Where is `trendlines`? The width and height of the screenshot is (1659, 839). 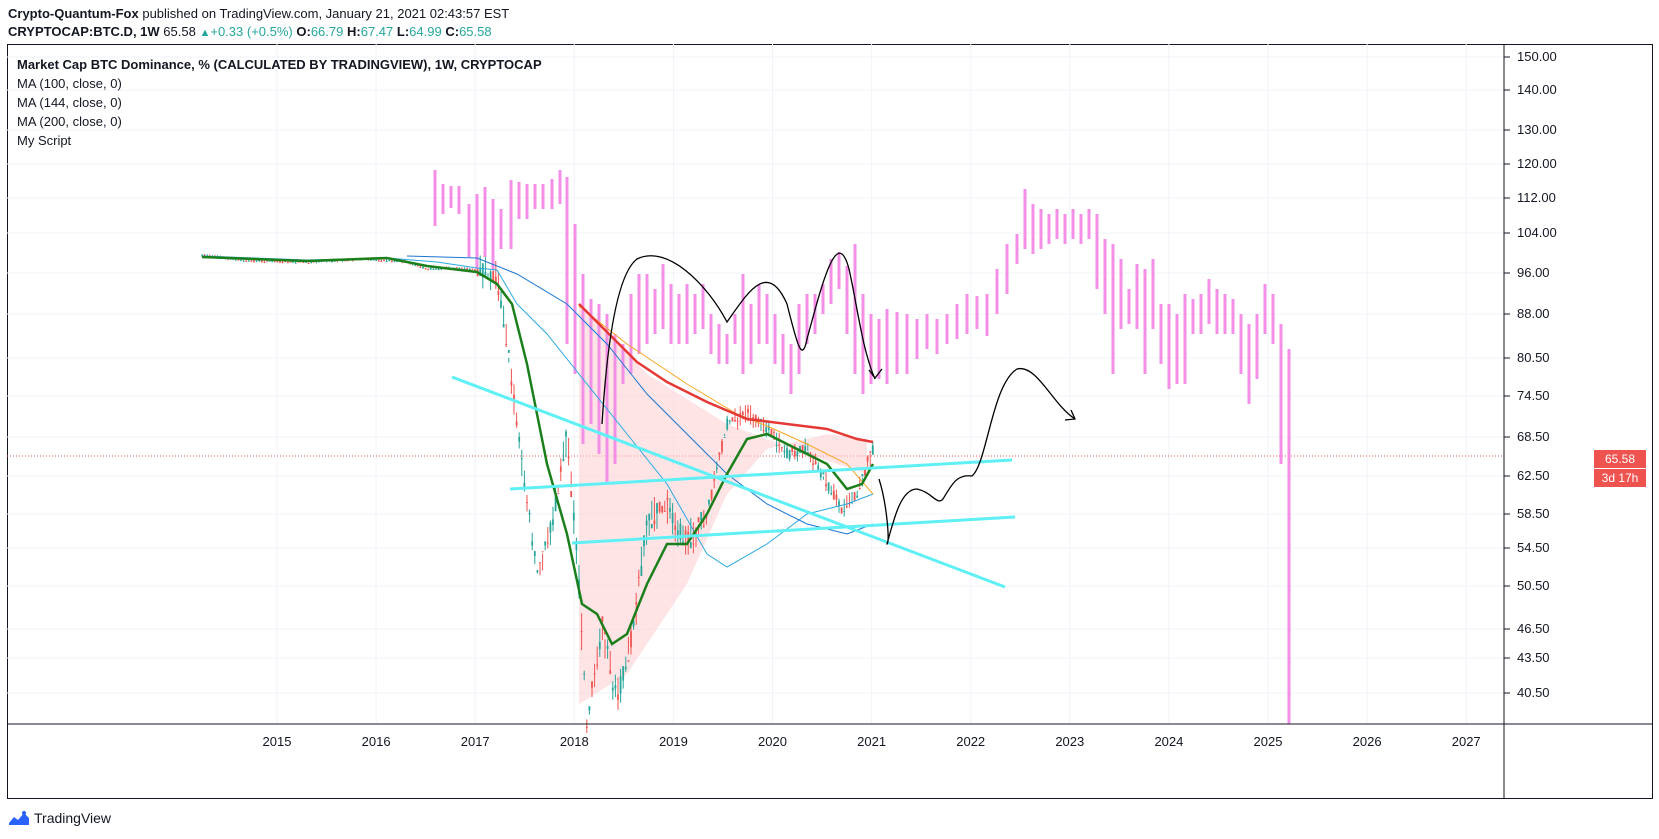 trendlines is located at coordinates (733, 482).